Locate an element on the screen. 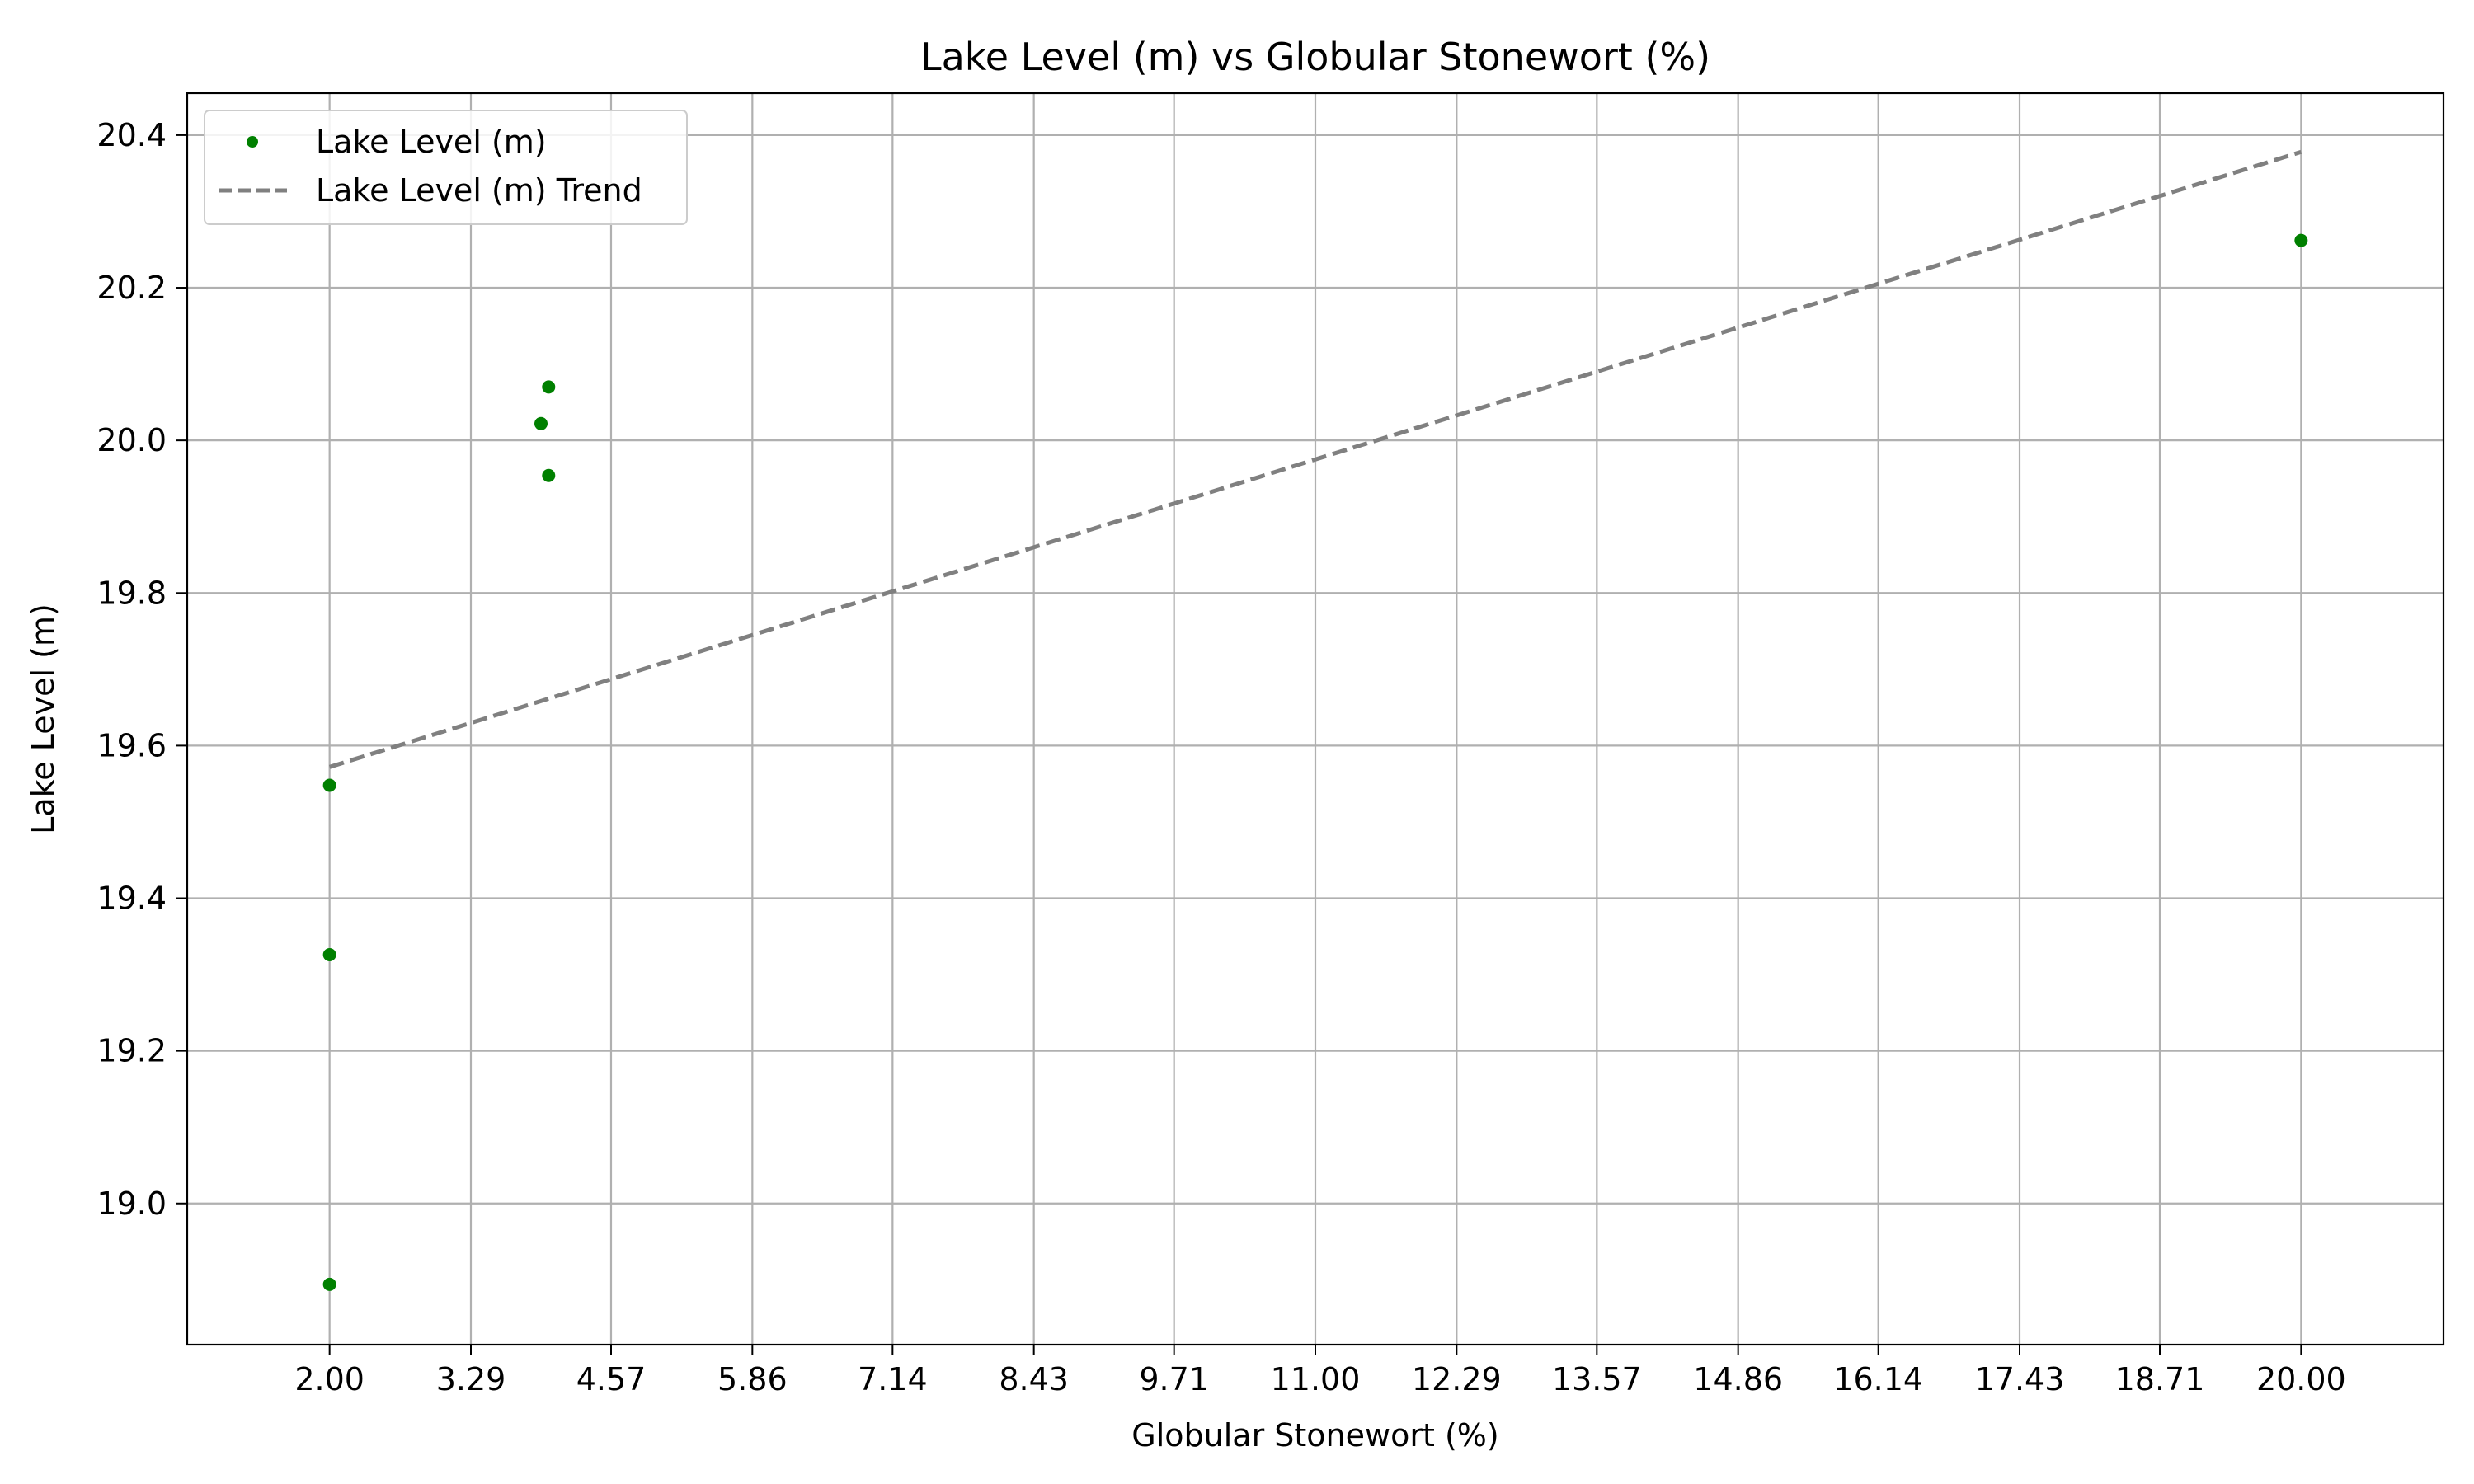 Image resolution: width=2474 pixels, height=1484 pixels. legend: Lake Level (m) Lake Level (m) Trend is located at coordinates (446, 167).